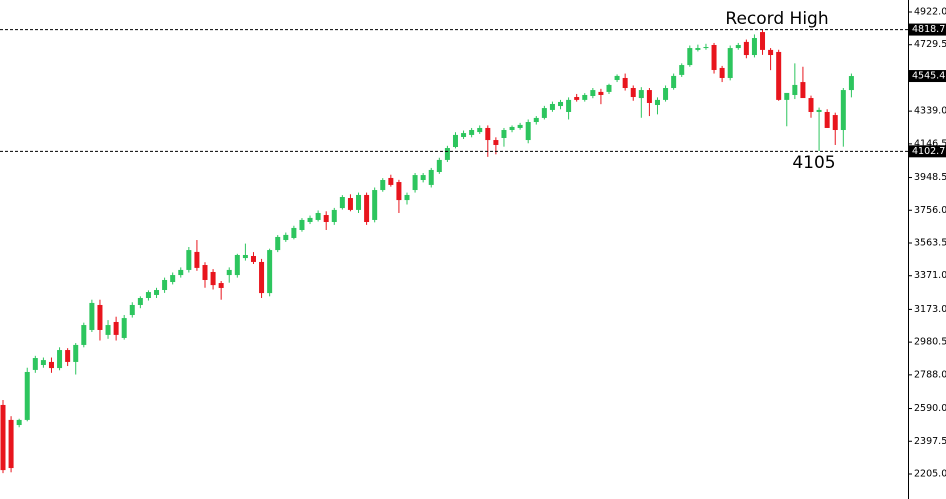 This screenshot has width=946, height=499. Describe the element at coordinates (930, 374) in the screenshot. I see `y-tick-label: 2788.0` at that location.